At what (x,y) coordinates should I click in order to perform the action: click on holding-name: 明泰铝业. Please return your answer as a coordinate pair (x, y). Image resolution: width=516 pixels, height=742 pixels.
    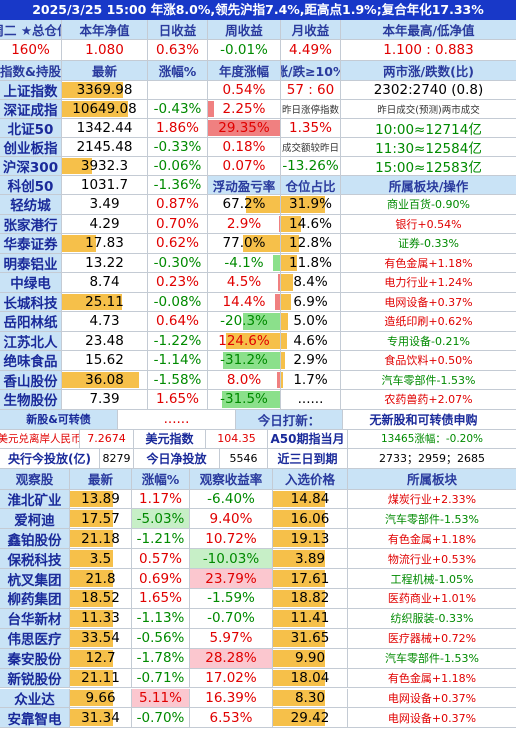
    Looking at the image, I should click on (31, 262).